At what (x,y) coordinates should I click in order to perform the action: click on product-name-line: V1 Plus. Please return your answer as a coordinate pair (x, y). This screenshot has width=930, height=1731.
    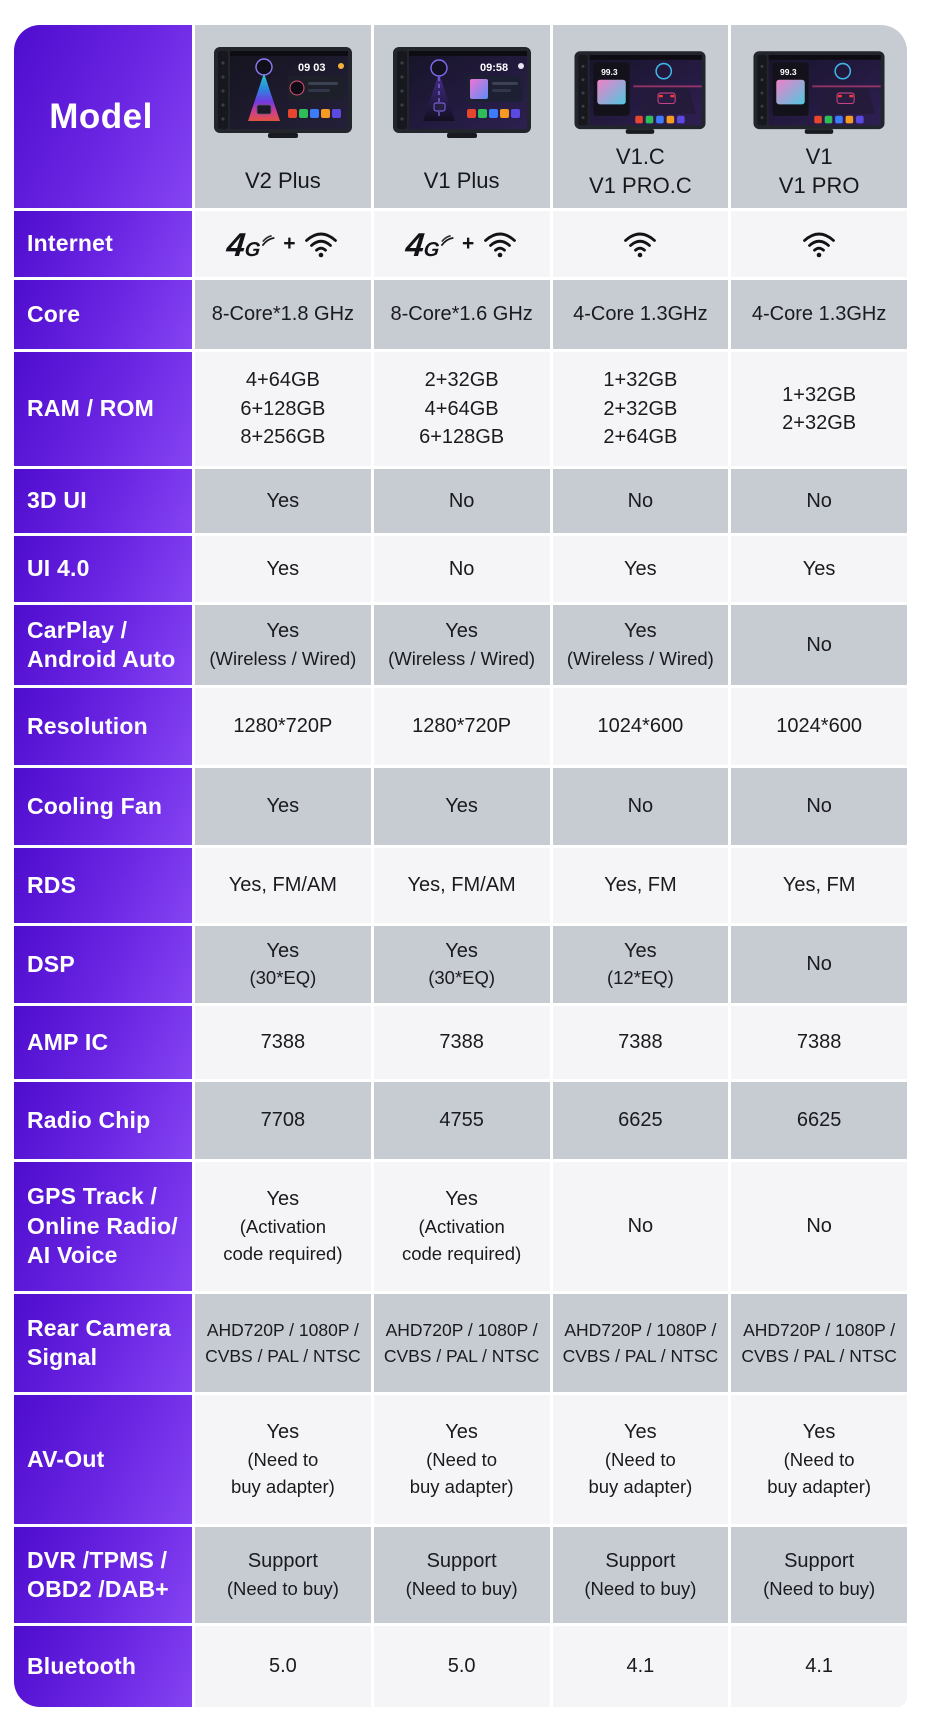
    Looking at the image, I should click on (461, 181).